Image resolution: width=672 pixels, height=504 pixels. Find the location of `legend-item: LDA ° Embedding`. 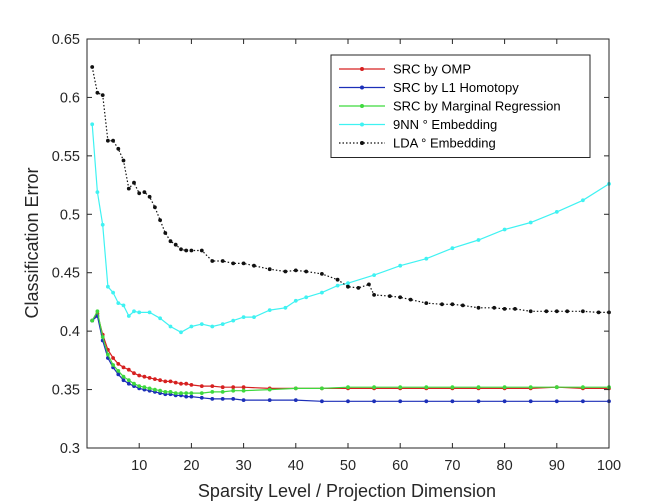

legend-item: LDA ° Embedding is located at coordinates (417, 143).